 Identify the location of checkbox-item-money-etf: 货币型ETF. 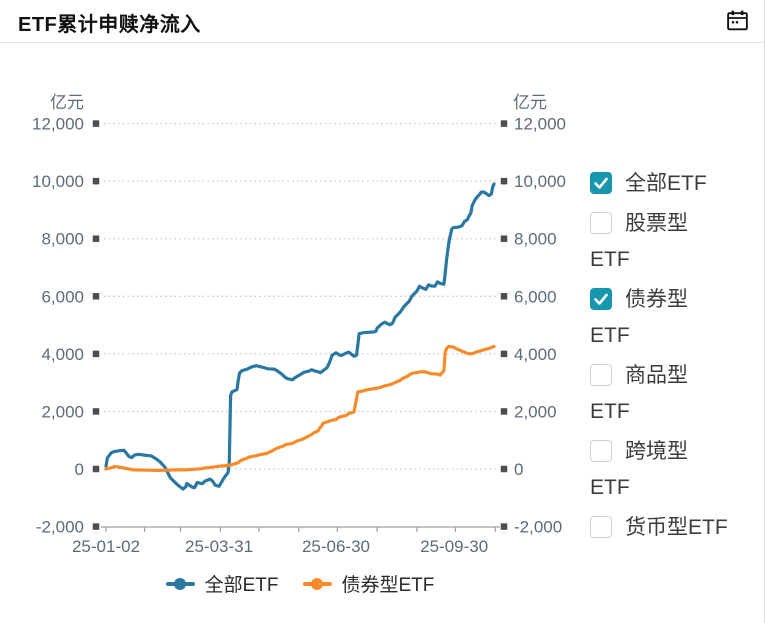
(676, 528).